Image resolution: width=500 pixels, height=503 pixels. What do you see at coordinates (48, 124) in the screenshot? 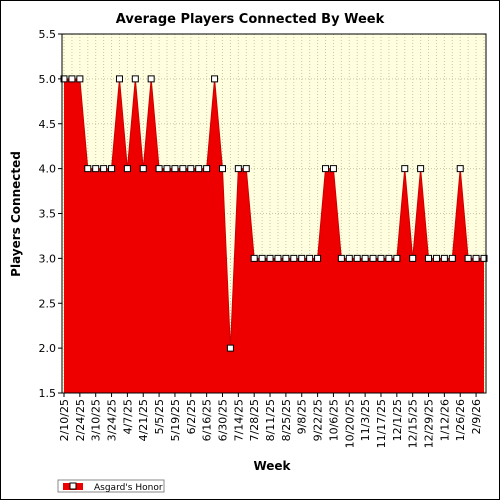
I see `y-tick-label: 4.5` at bounding box center [48, 124].